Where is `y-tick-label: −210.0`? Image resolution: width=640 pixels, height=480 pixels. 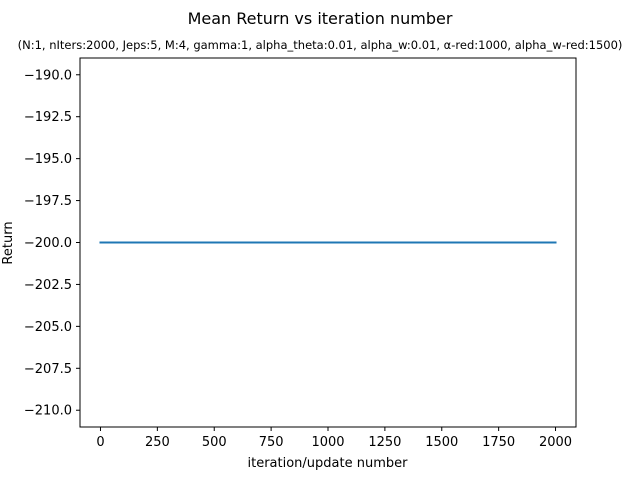 y-tick-label: −210.0 is located at coordinates (48, 411).